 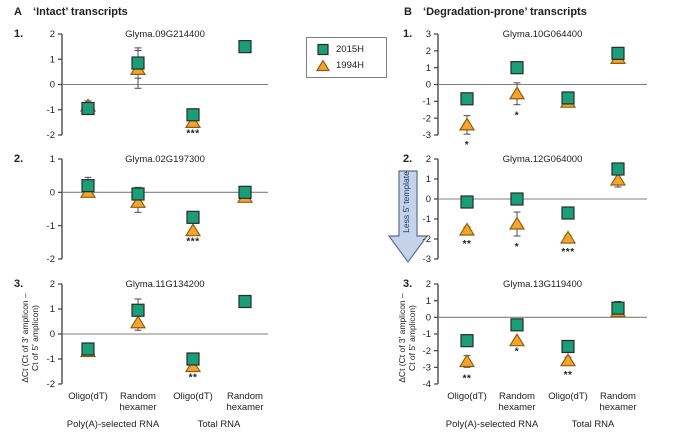 I want to click on panel-a-letter: A, so click(x=18, y=12).